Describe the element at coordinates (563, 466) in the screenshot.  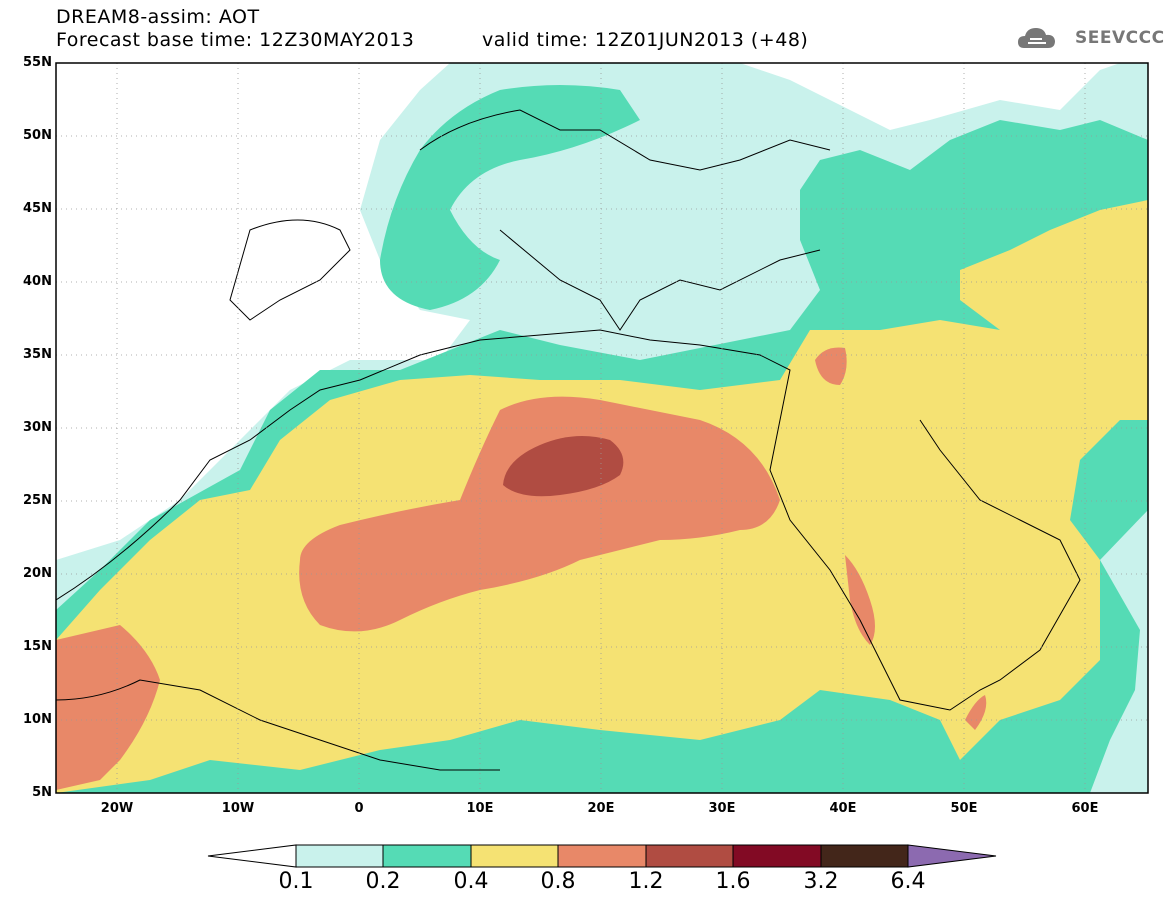
I see `aot-band-1.2` at that location.